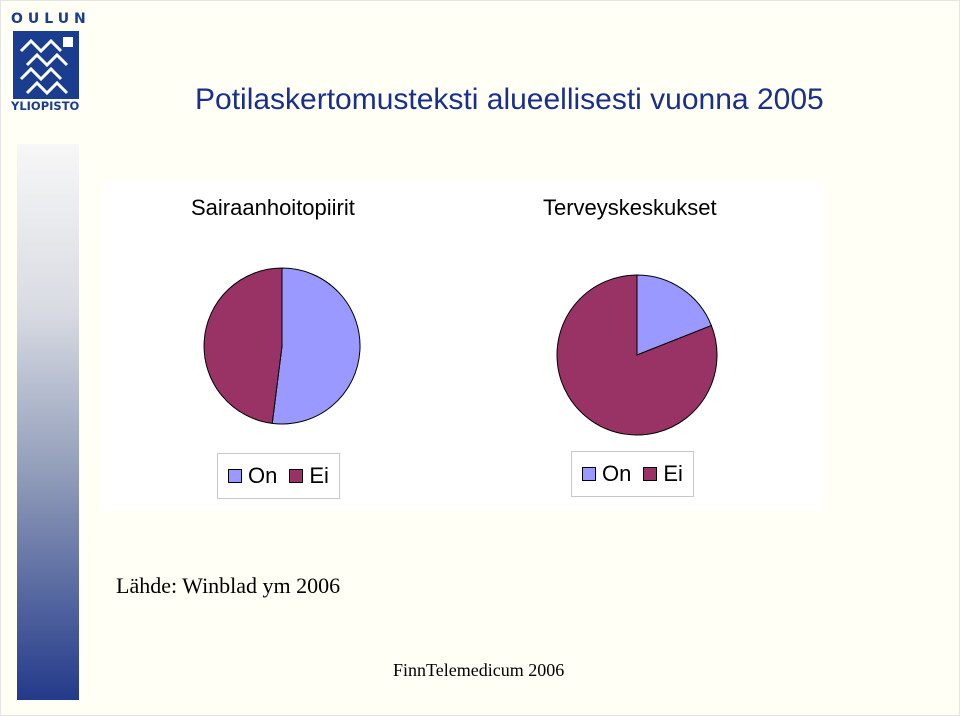  What do you see at coordinates (479, 670) in the screenshot?
I see `footer-text: FinnTelemedicum 2006` at bounding box center [479, 670].